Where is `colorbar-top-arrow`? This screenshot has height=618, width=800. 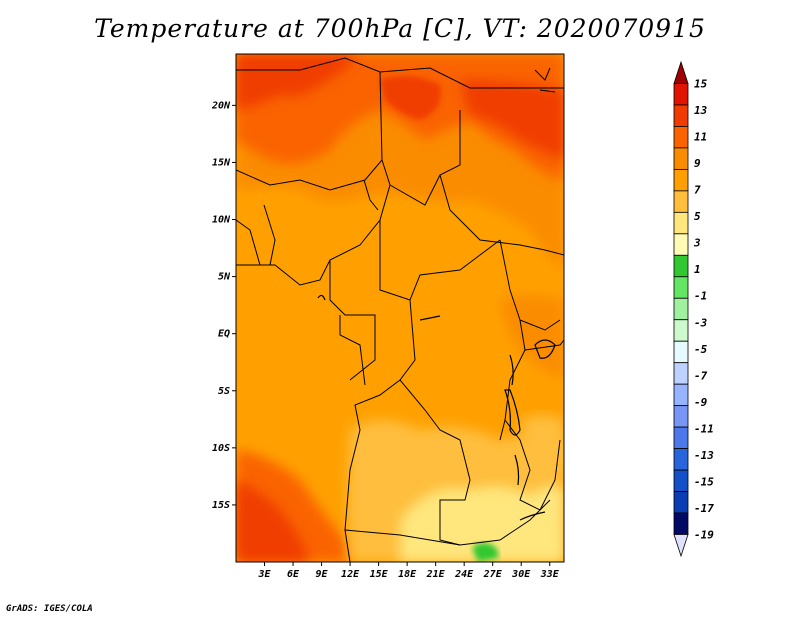 colorbar-top-arrow is located at coordinates (681, 72).